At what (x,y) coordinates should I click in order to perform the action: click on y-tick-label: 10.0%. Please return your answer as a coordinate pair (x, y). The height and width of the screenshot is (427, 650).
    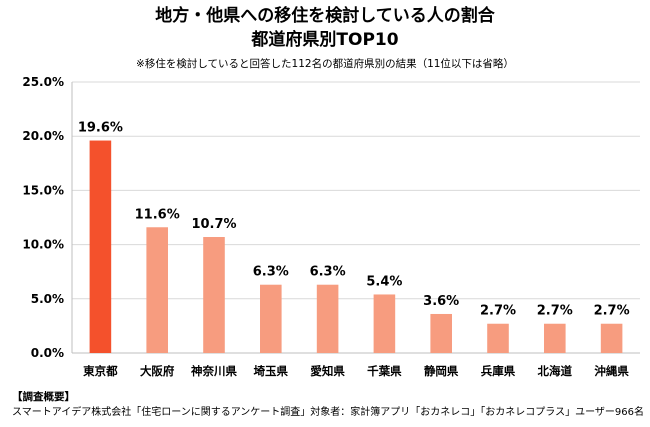
    Looking at the image, I should click on (43, 245).